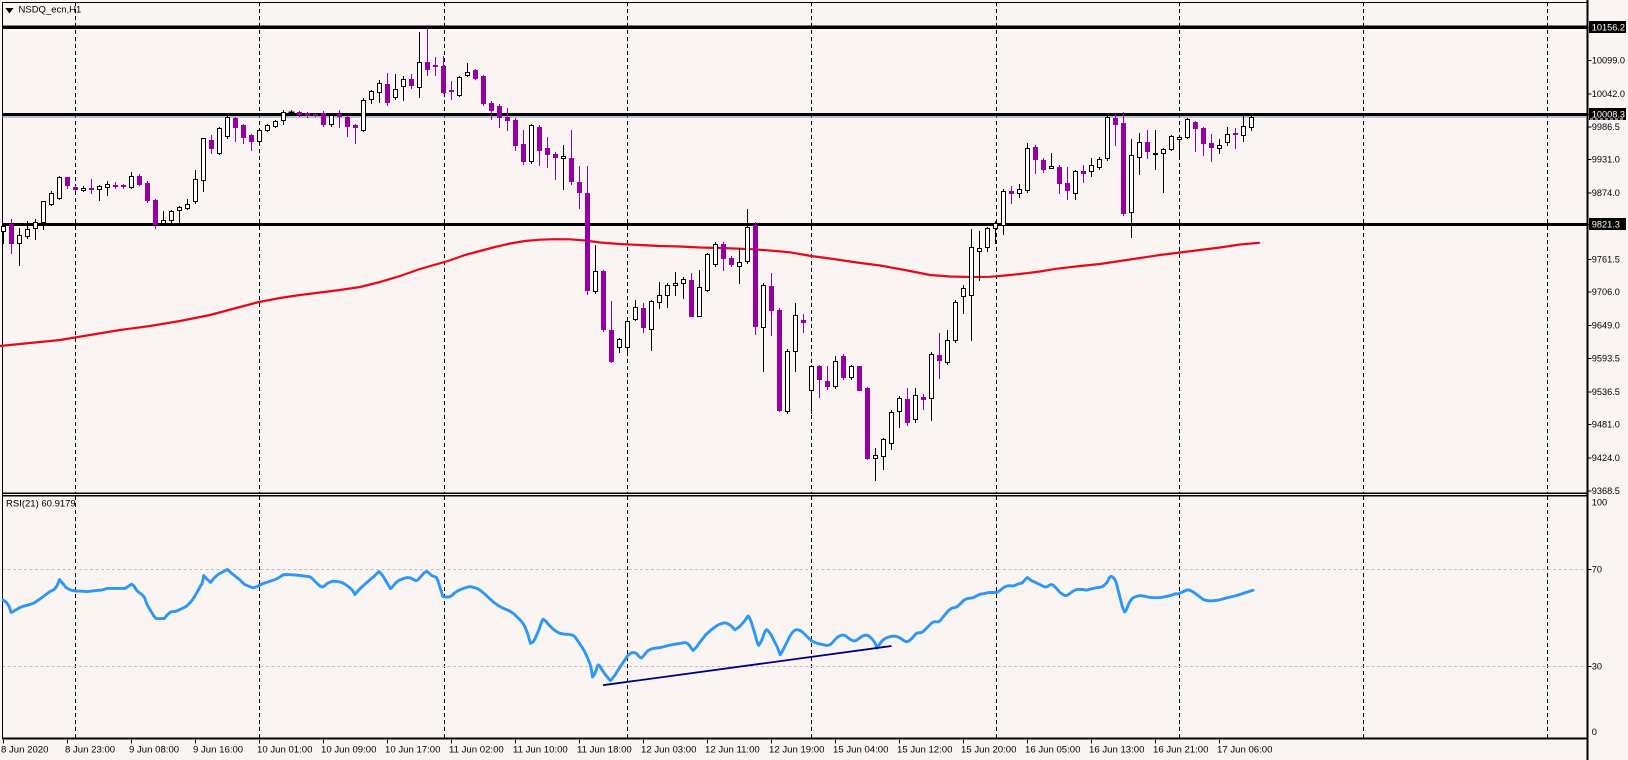  Describe the element at coordinates (1599, 503) in the screenshot. I see `svg-text: 100` at that location.